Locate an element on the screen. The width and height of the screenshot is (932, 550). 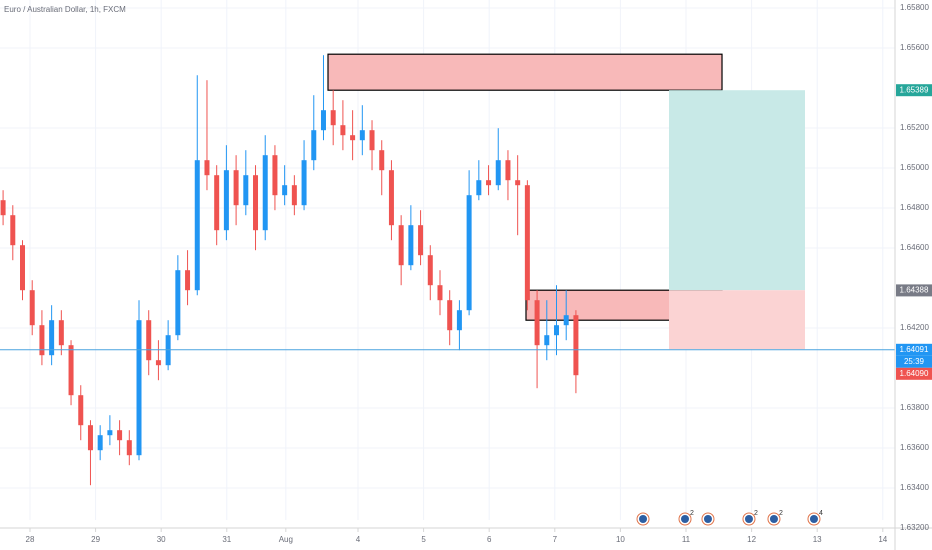
y-tick-label: 1.63400 is located at coordinates (914, 487).